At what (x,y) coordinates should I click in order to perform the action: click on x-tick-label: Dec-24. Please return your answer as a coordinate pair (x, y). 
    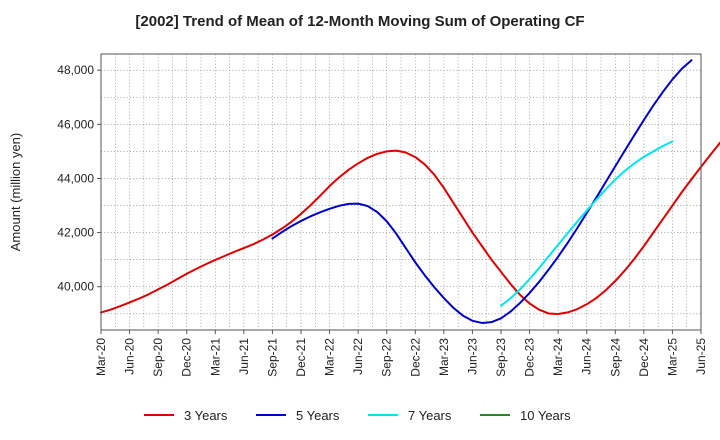
    Looking at the image, I should click on (644, 357).